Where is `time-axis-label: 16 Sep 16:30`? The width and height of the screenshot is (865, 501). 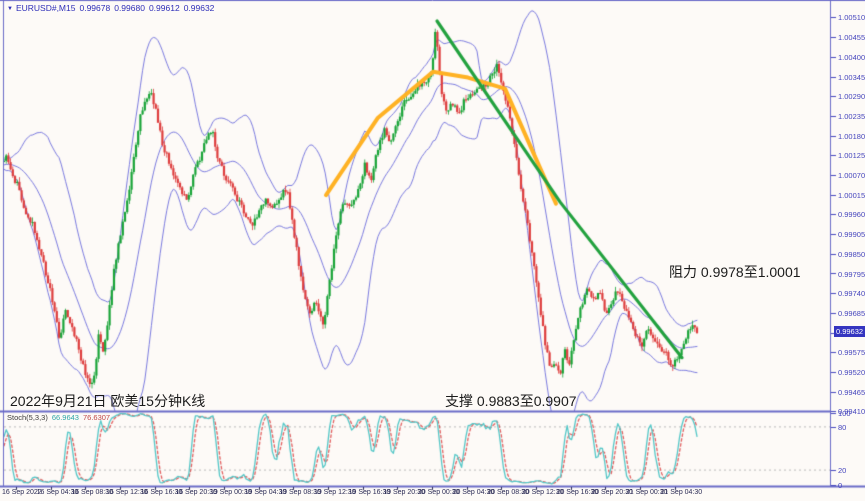 time-axis-label: 16 Sep 16:30 is located at coordinates (161, 492).